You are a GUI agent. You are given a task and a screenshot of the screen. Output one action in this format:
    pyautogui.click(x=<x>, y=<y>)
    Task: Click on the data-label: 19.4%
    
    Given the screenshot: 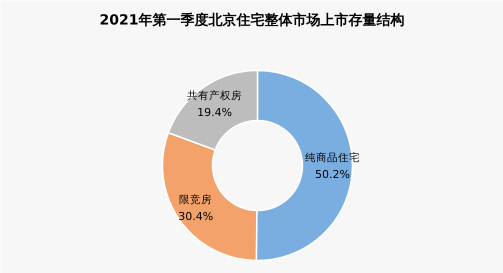 What is the action you would take?
    pyautogui.click(x=214, y=113)
    